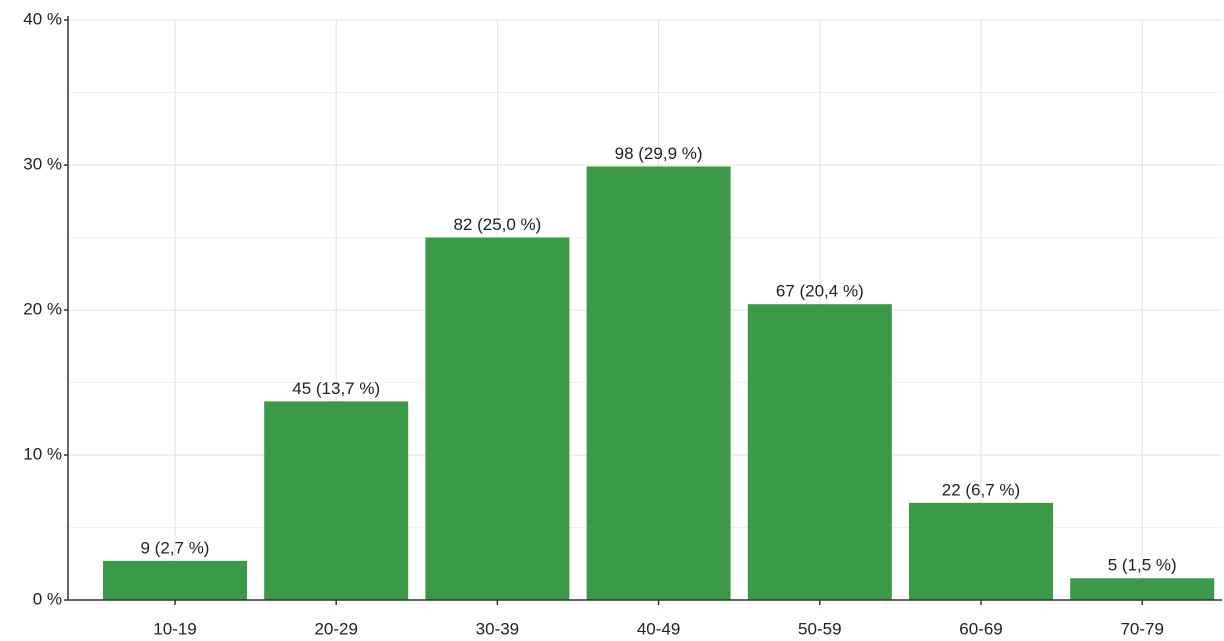 The width and height of the screenshot is (1224, 641). What do you see at coordinates (42, 18) in the screenshot?
I see `y-tick-label: 40 %` at bounding box center [42, 18].